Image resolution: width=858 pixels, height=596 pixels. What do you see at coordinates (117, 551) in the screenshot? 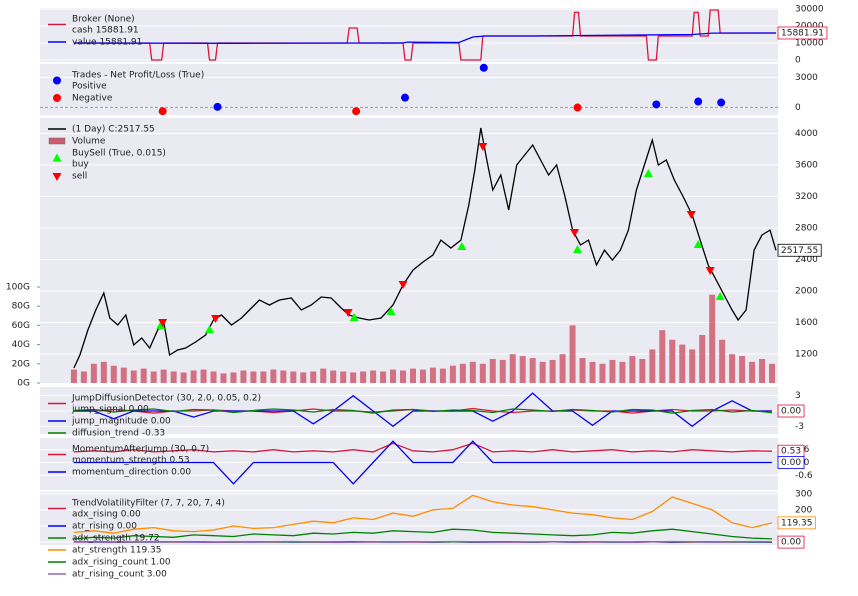
I see `legend-label: atr_strength 119.35` at bounding box center [117, 551].